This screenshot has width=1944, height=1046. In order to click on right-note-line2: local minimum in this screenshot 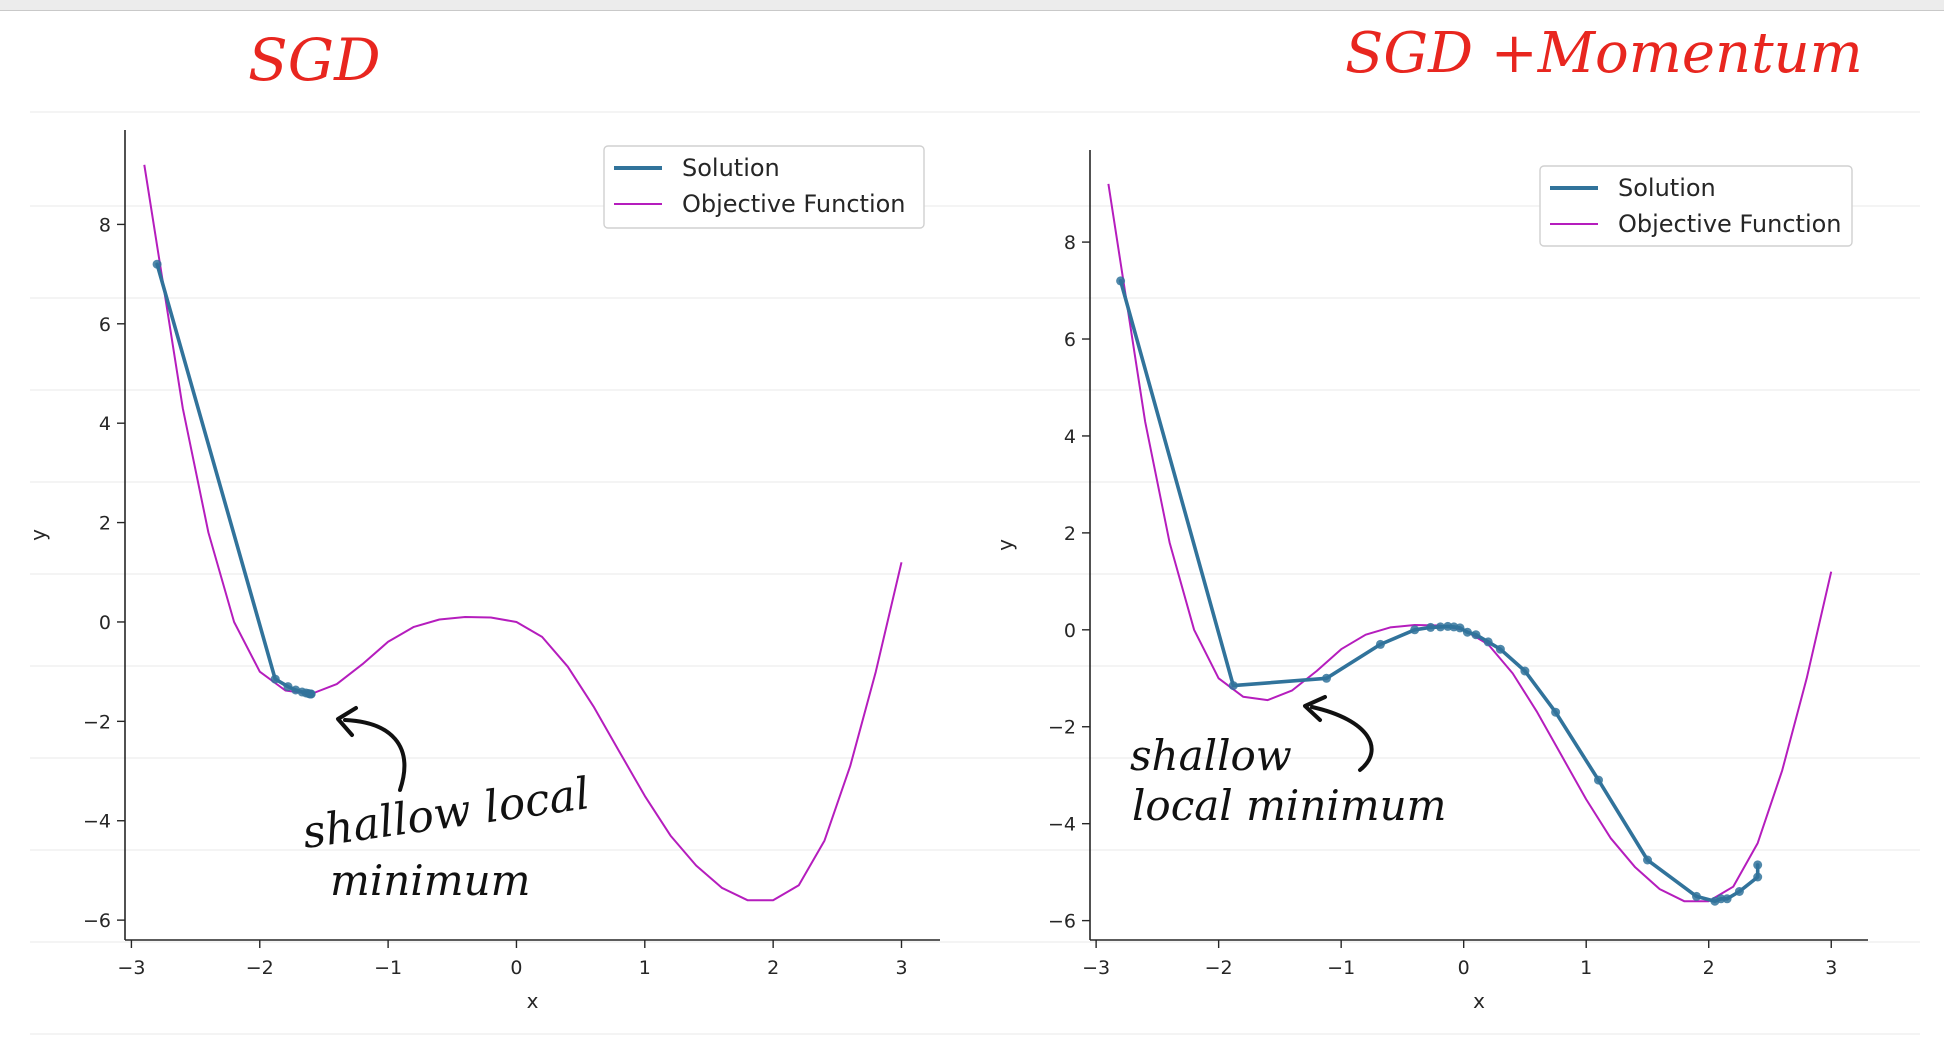, I will do `click(1289, 805)`.